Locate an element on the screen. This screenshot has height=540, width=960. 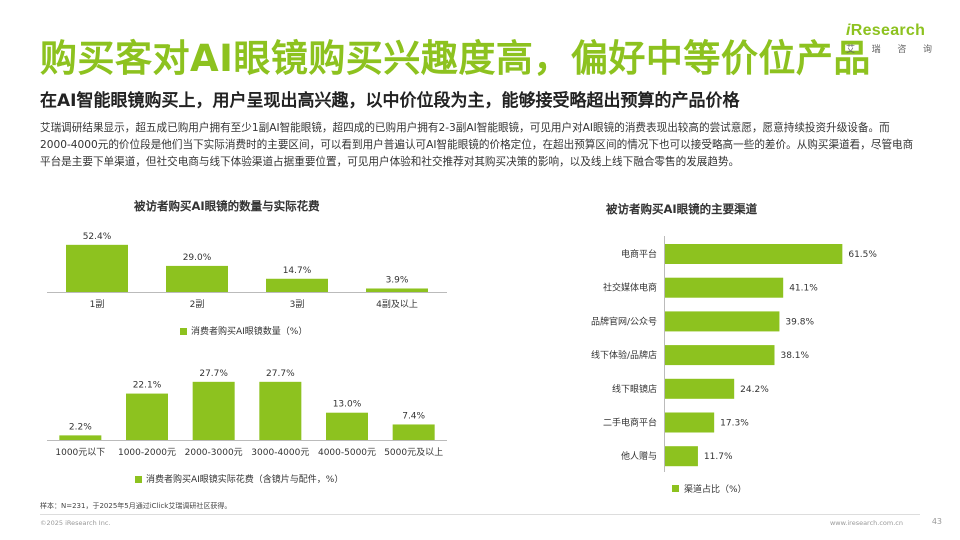
category-label: 4000-5000元 is located at coordinates (347, 453).